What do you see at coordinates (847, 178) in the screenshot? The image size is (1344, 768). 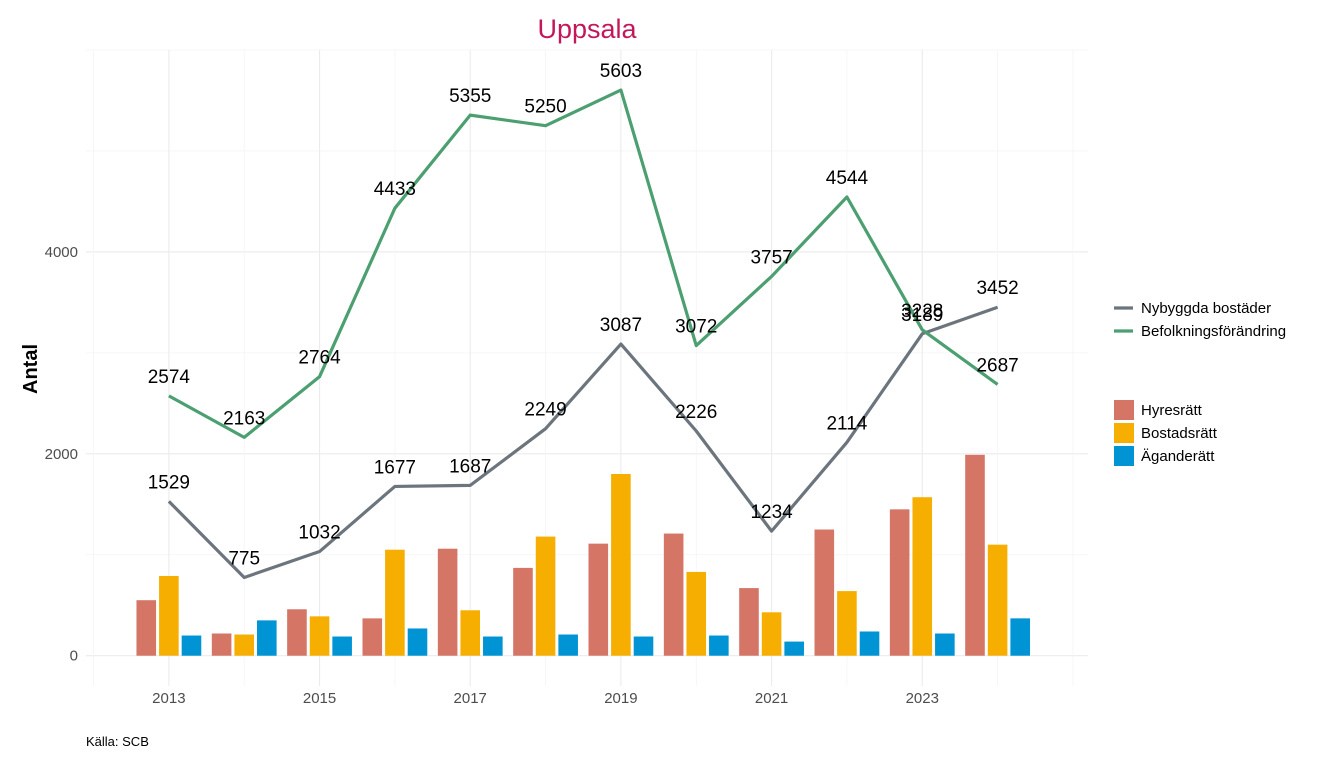 I see `data-label-series-2-2022: 4544` at bounding box center [847, 178].